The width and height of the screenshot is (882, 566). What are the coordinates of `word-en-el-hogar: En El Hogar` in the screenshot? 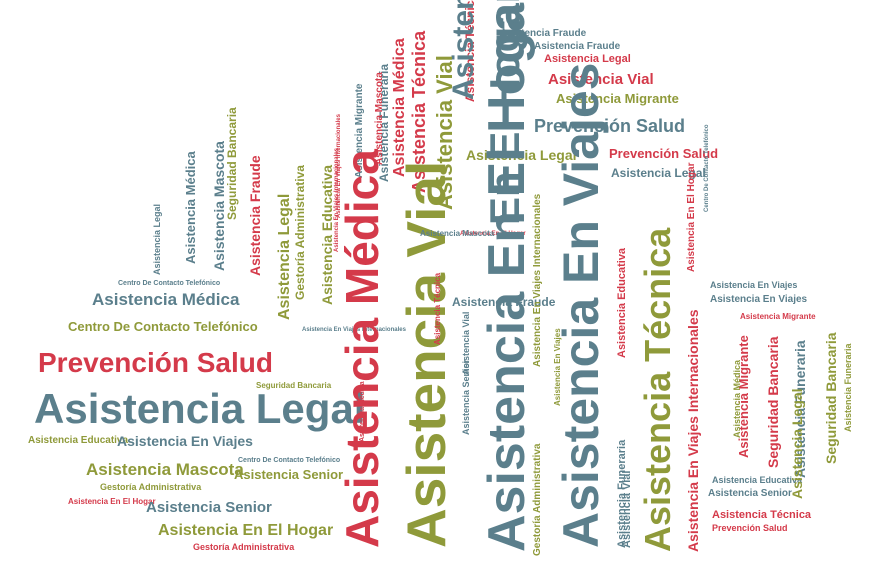 It's located at (504, 112).